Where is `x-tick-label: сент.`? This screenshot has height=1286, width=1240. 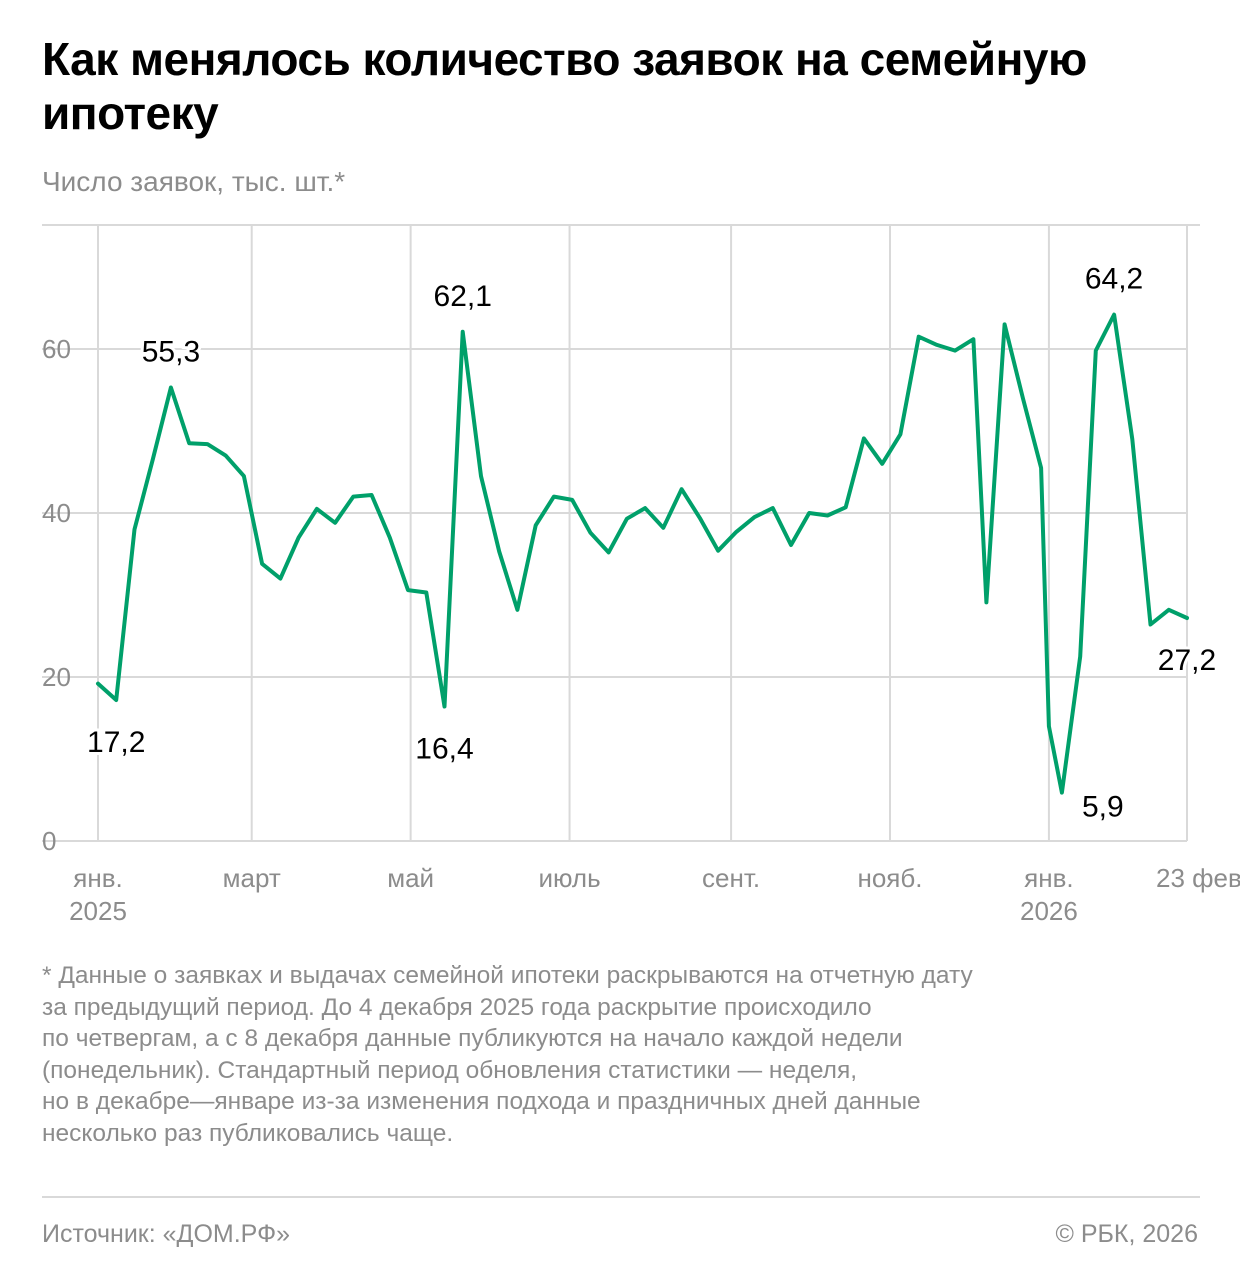
x-tick-label: сент. is located at coordinates (731, 878).